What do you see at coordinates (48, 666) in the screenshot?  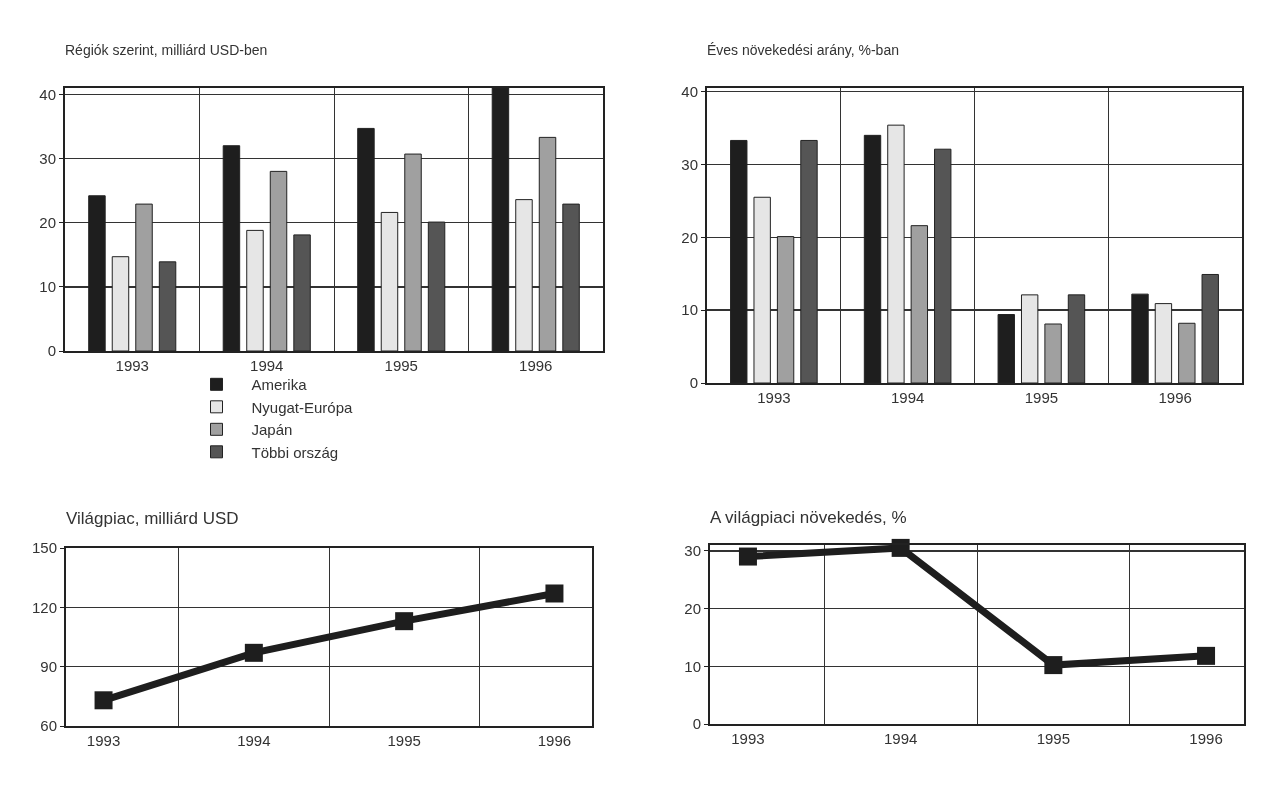 I see `y-tick-label: 90` at bounding box center [48, 666].